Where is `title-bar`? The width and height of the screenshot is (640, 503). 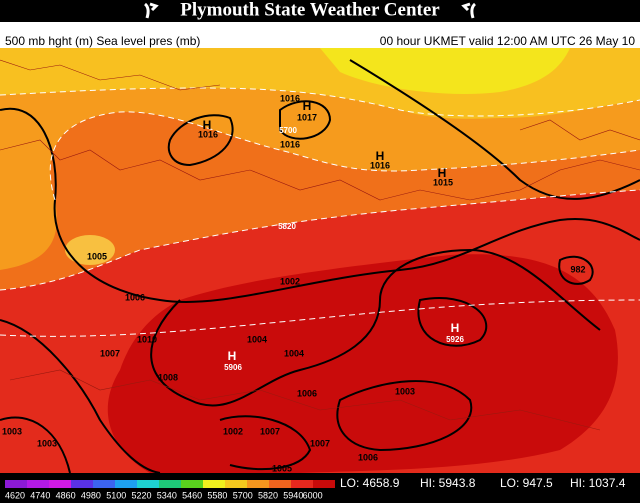
title-bar is located at coordinates (320, 11).